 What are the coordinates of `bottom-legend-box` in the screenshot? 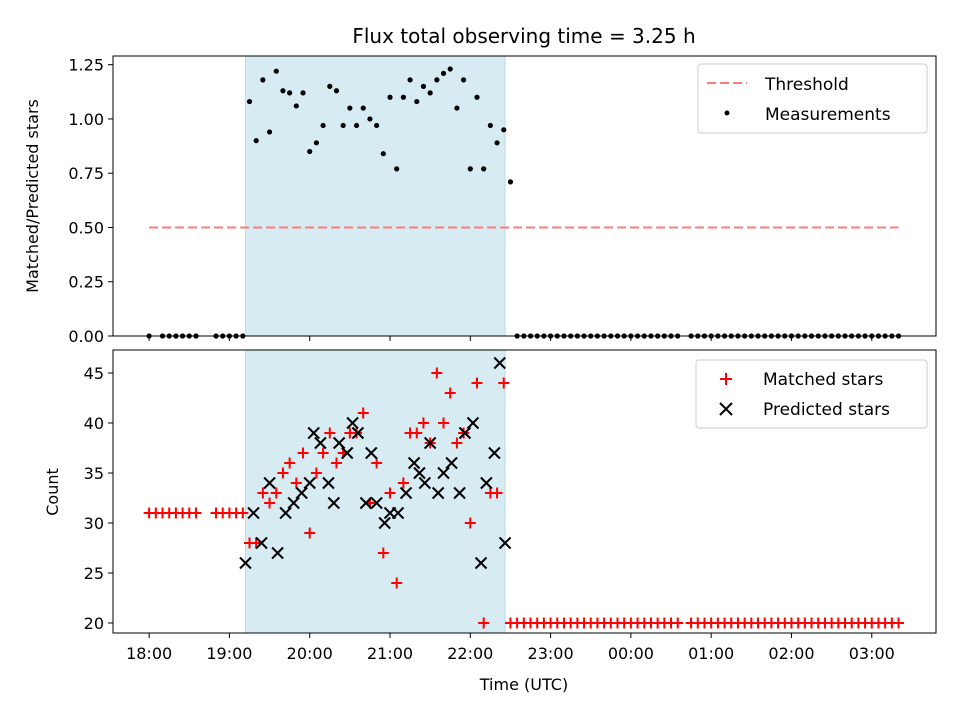 It's located at (811, 394).